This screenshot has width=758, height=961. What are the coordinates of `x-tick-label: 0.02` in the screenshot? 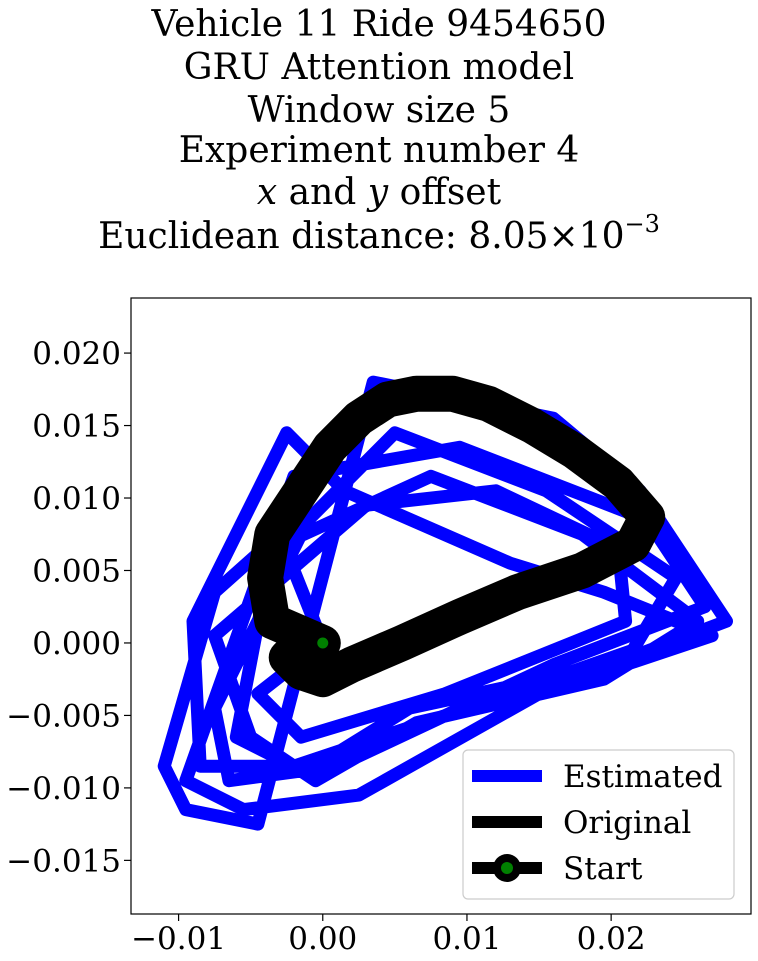 It's located at (611, 939).